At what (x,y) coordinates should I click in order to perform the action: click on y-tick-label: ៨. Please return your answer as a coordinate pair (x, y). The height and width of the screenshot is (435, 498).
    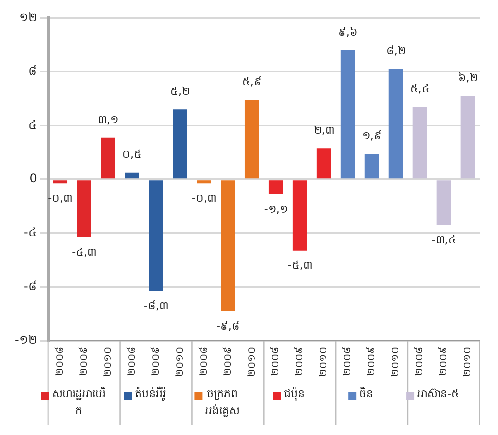
    Looking at the image, I should click on (33, 71).